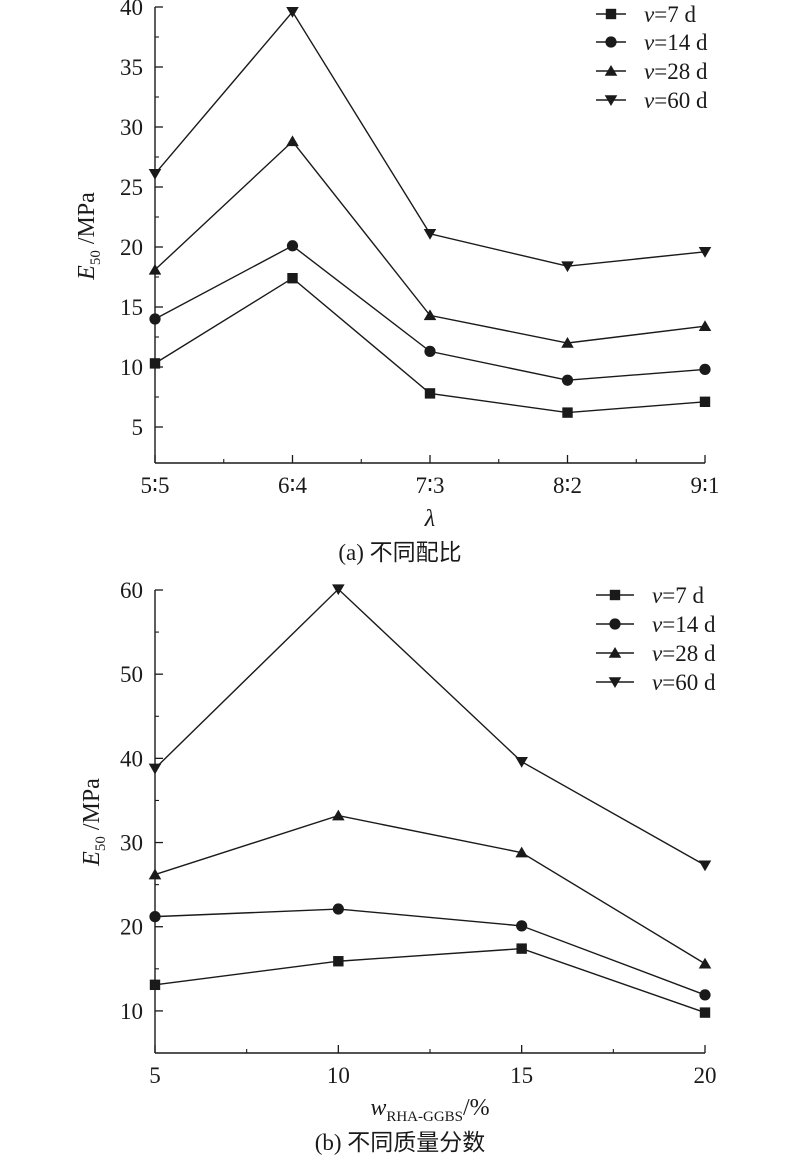 The image size is (800, 1168). What do you see at coordinates (155, 485) in the screenshot?
I see `x-tick-label: 5∶5` at bounding box center [155, 485].